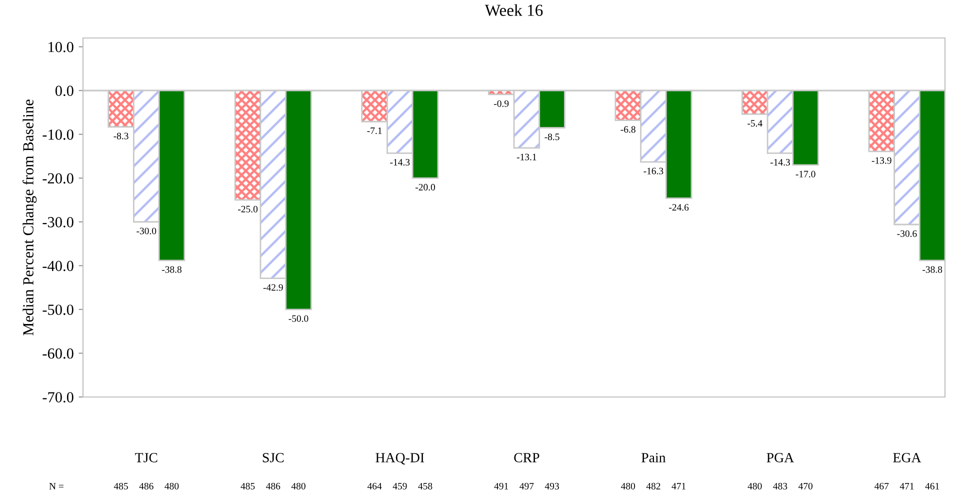 This screenshot has height=492, width=957. I want to click on text: 483, so click(780, 486).